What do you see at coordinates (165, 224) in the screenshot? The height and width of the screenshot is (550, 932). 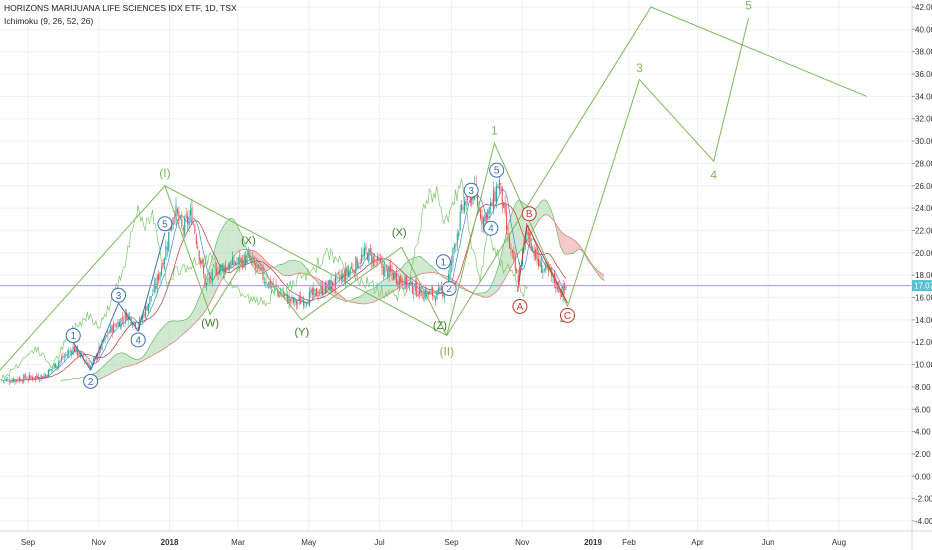 I see `wave-circ-5-circle` at bounding box center [165, 224].